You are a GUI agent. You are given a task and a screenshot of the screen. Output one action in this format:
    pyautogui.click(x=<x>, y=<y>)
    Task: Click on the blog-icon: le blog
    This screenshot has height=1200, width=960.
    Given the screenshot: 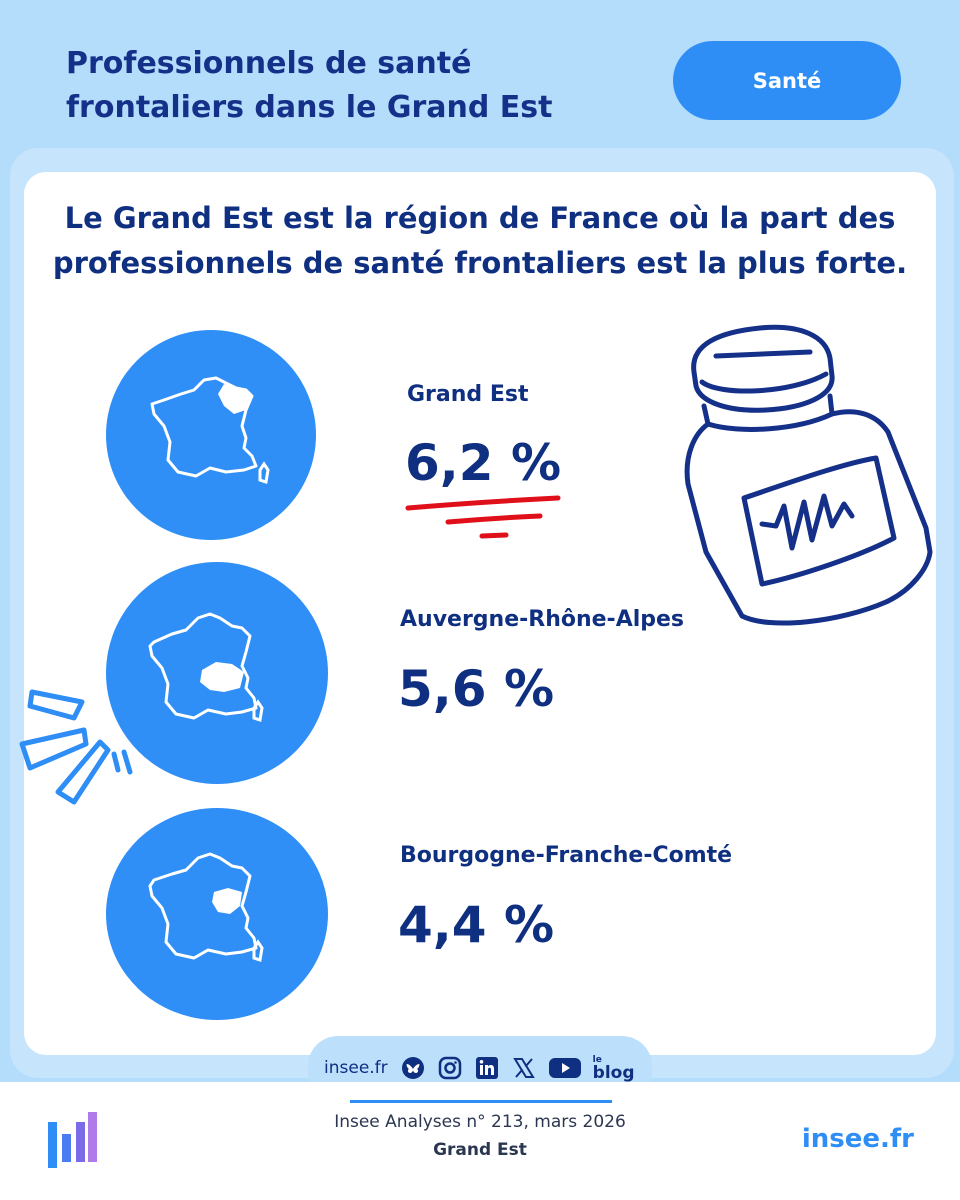 What is the action you would take?
    pyautogui.click(x=613, y=1068)
    